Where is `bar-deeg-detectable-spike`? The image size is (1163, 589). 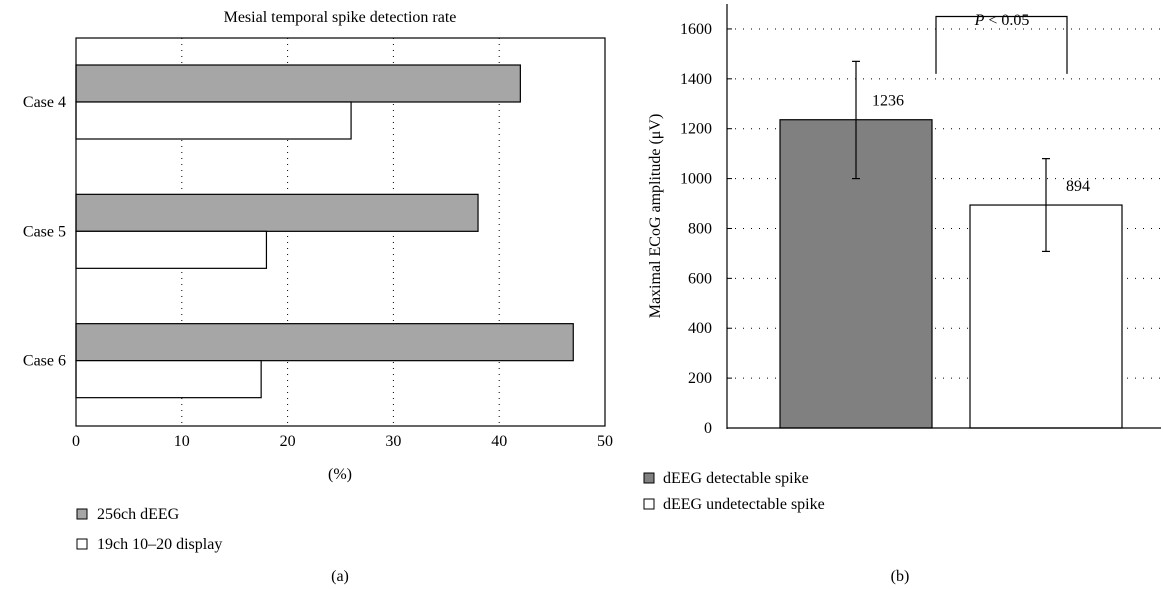 bar-deeg-detectable-spike is located at coordinates (856, 274).